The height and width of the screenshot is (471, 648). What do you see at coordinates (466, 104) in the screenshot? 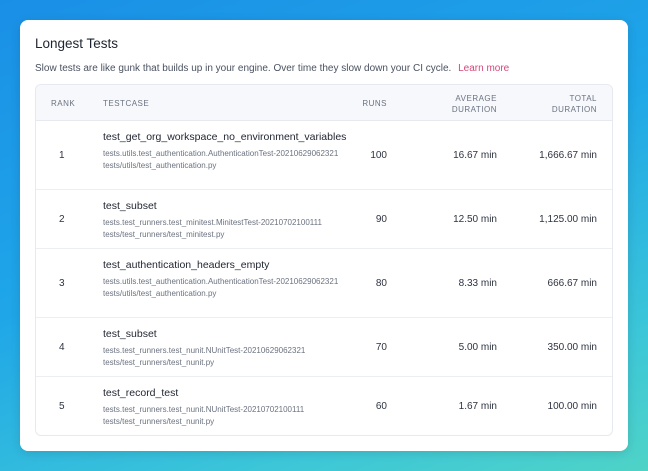
I see `header-average-duration: AVERAGE DURATION` at bounding box center [466, 104].